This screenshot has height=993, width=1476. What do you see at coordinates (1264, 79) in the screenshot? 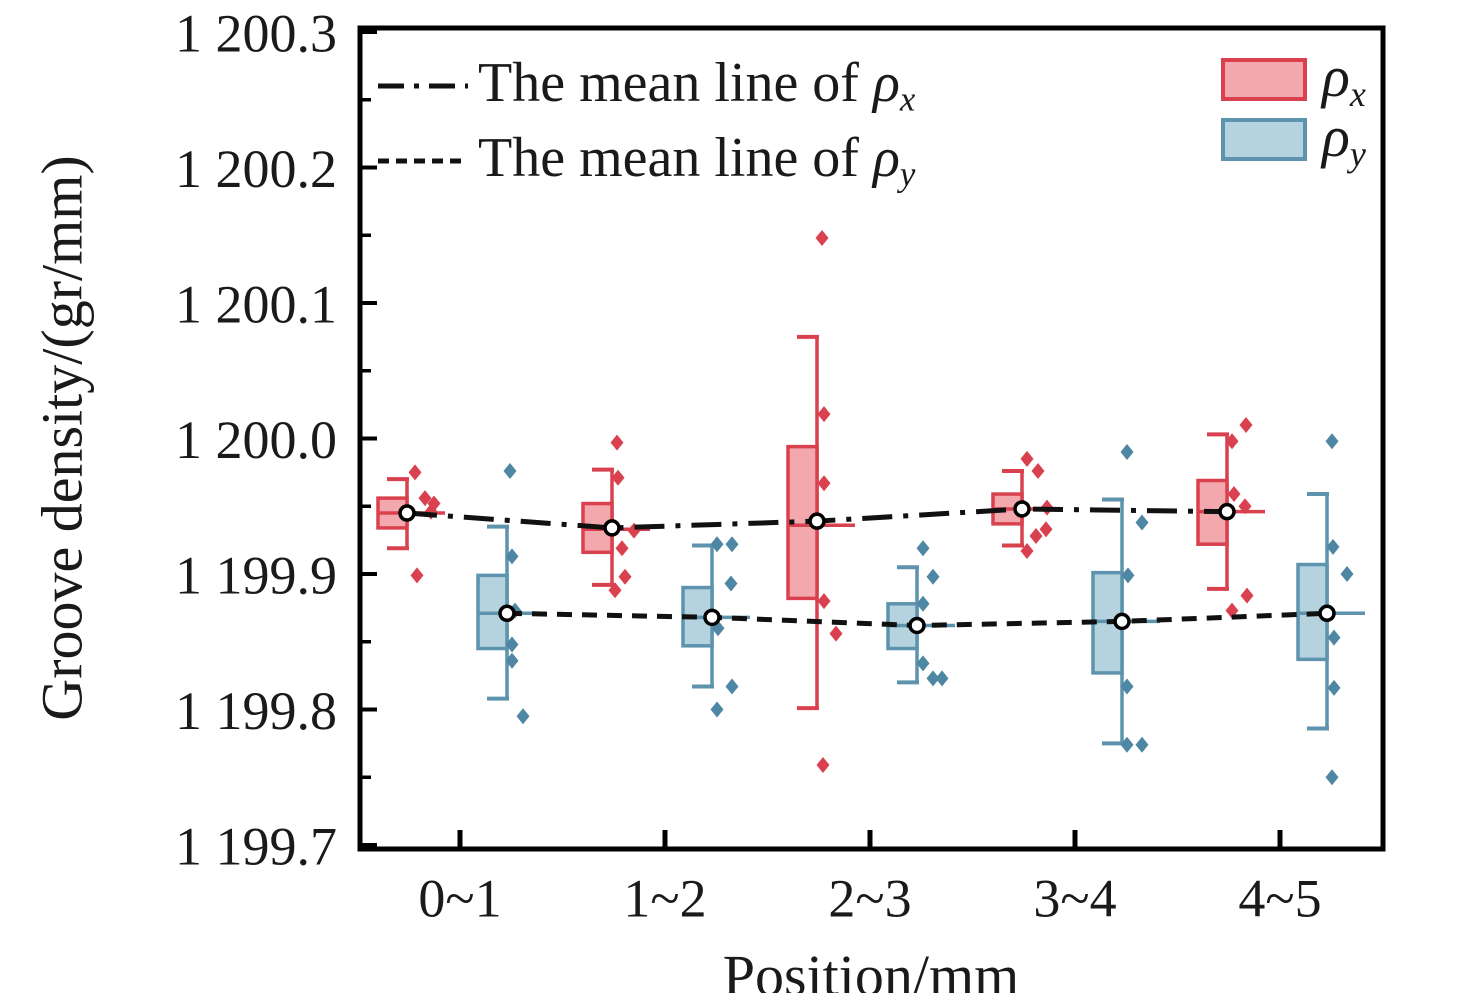
I see `rho-x-swatch` at bounding box center [1264, 79].